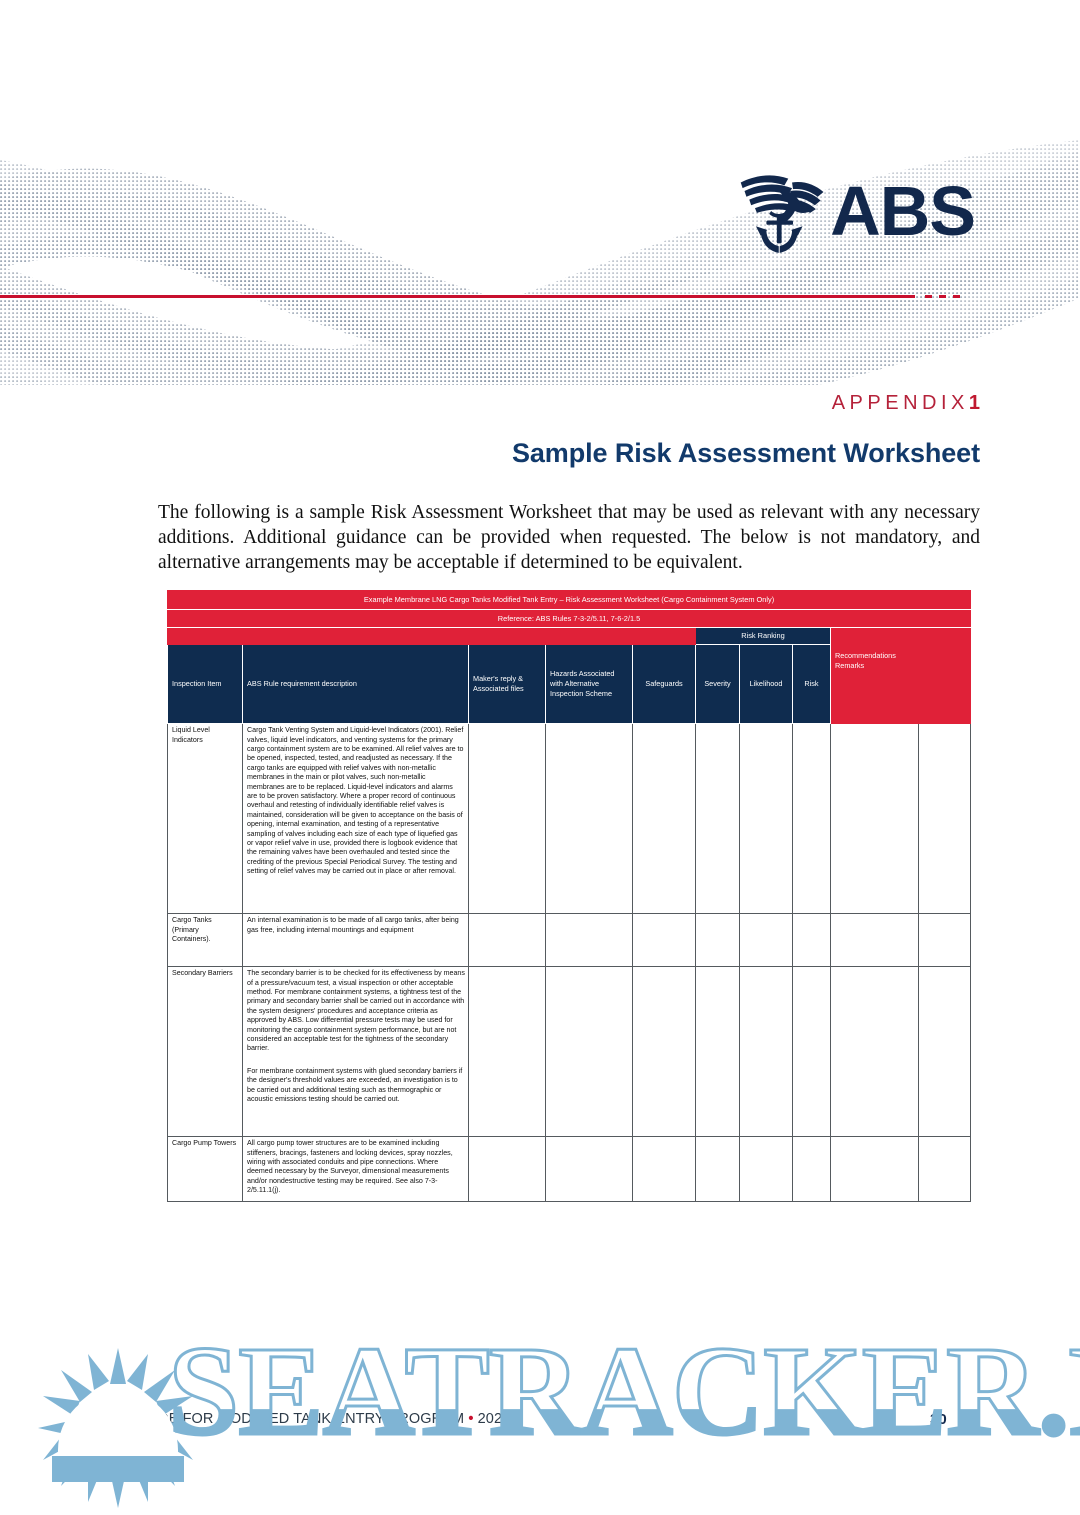  Describe the element at coordinates (811, 684) in the screenshot. I see `col-header-risk: Risk` at that location.